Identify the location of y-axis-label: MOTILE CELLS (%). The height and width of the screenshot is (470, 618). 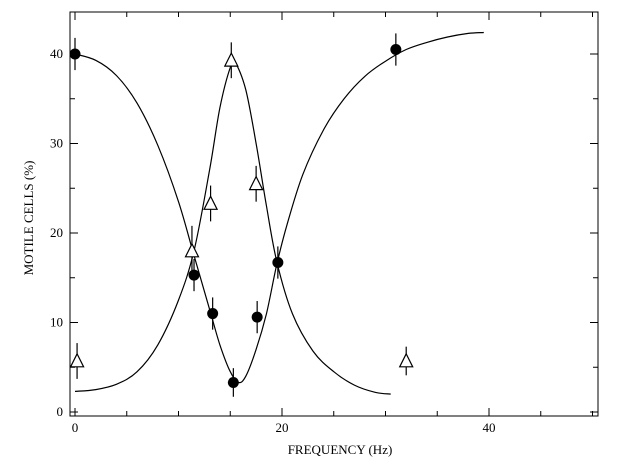
(28, 218).